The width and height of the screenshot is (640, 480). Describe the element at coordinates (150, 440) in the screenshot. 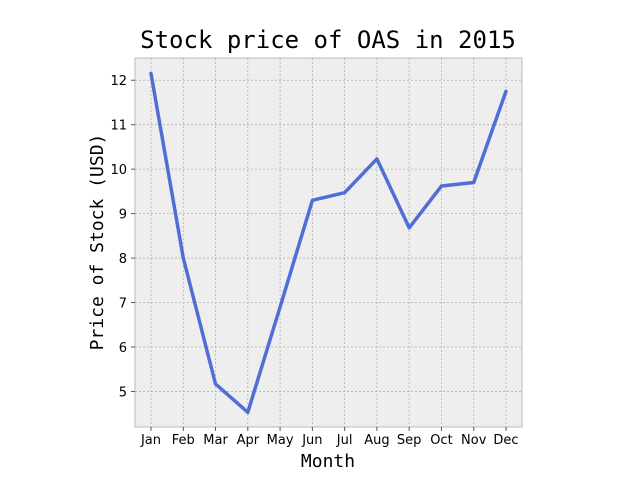

I see `x-tick-label: Jan` at that location.